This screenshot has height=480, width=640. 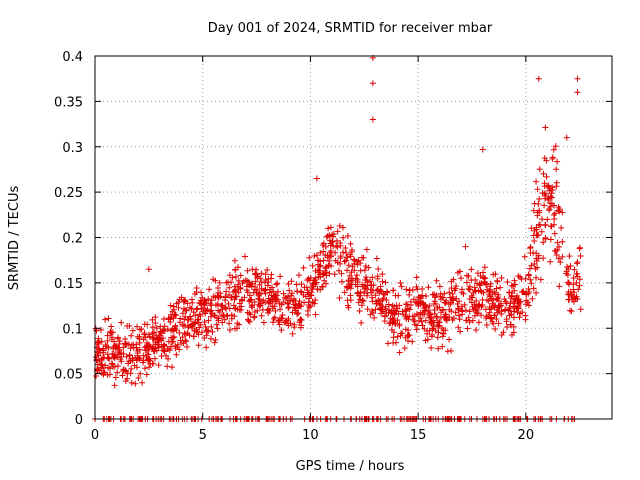 I want to click on outlier-point, so click(x=538, y=78).